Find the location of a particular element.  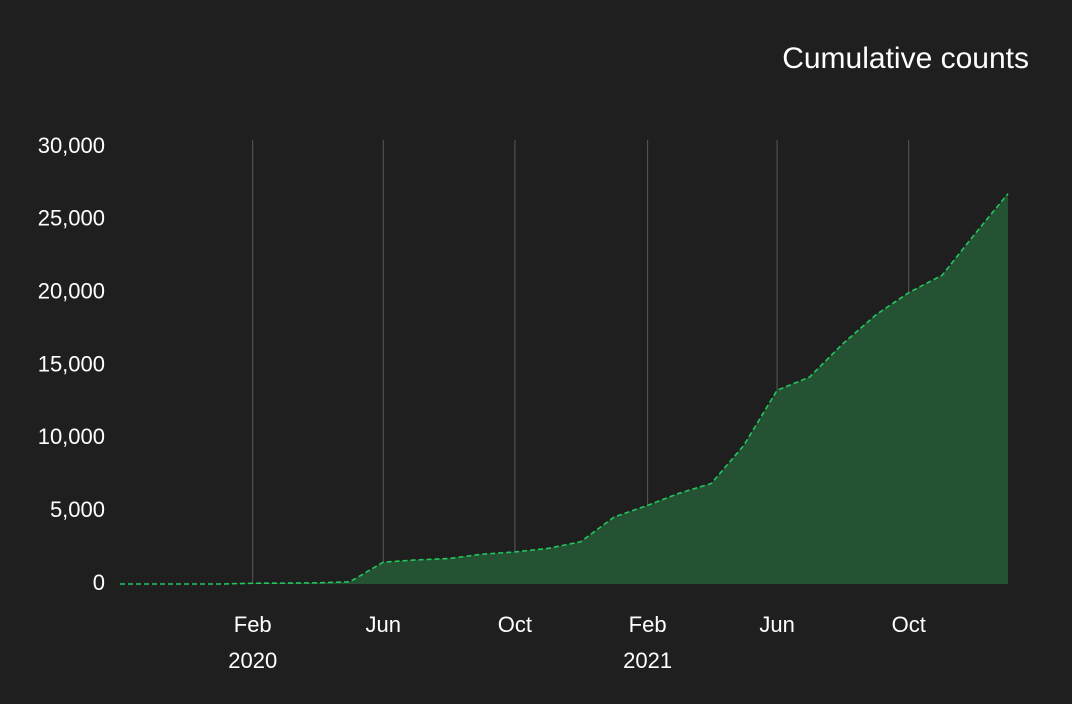

y-tick-label: 15,000 is located at coordinates (71, 363).